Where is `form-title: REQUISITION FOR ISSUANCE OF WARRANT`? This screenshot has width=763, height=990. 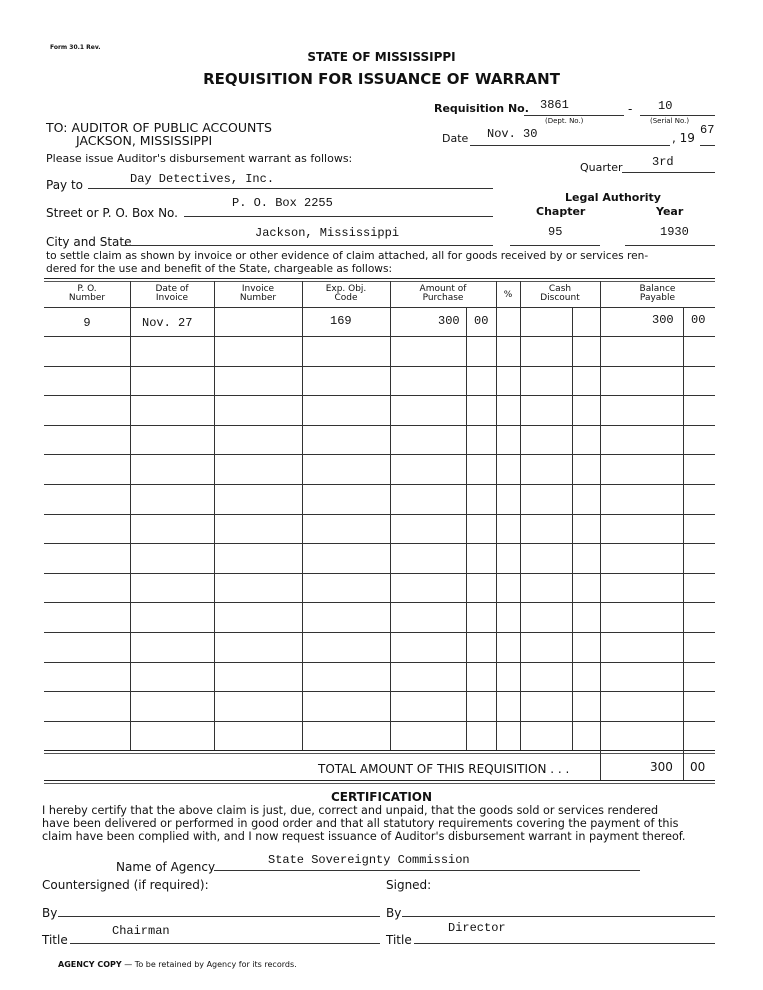 form-title: REQUISITION FOR ISSUANCE OF WARRANT is located at coordinates (381, 79).